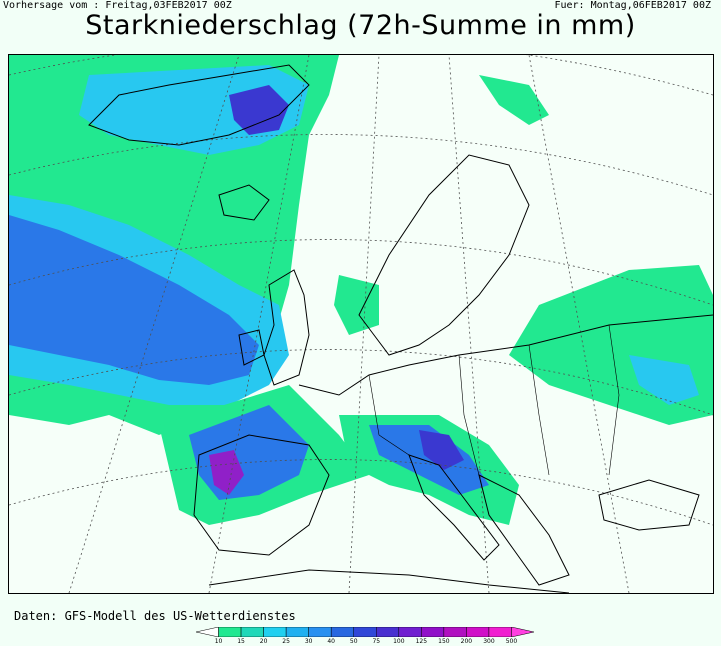 The width and height of the screenshot is (721, 646). I want to click on legend-label: 10, so click(218, 641).